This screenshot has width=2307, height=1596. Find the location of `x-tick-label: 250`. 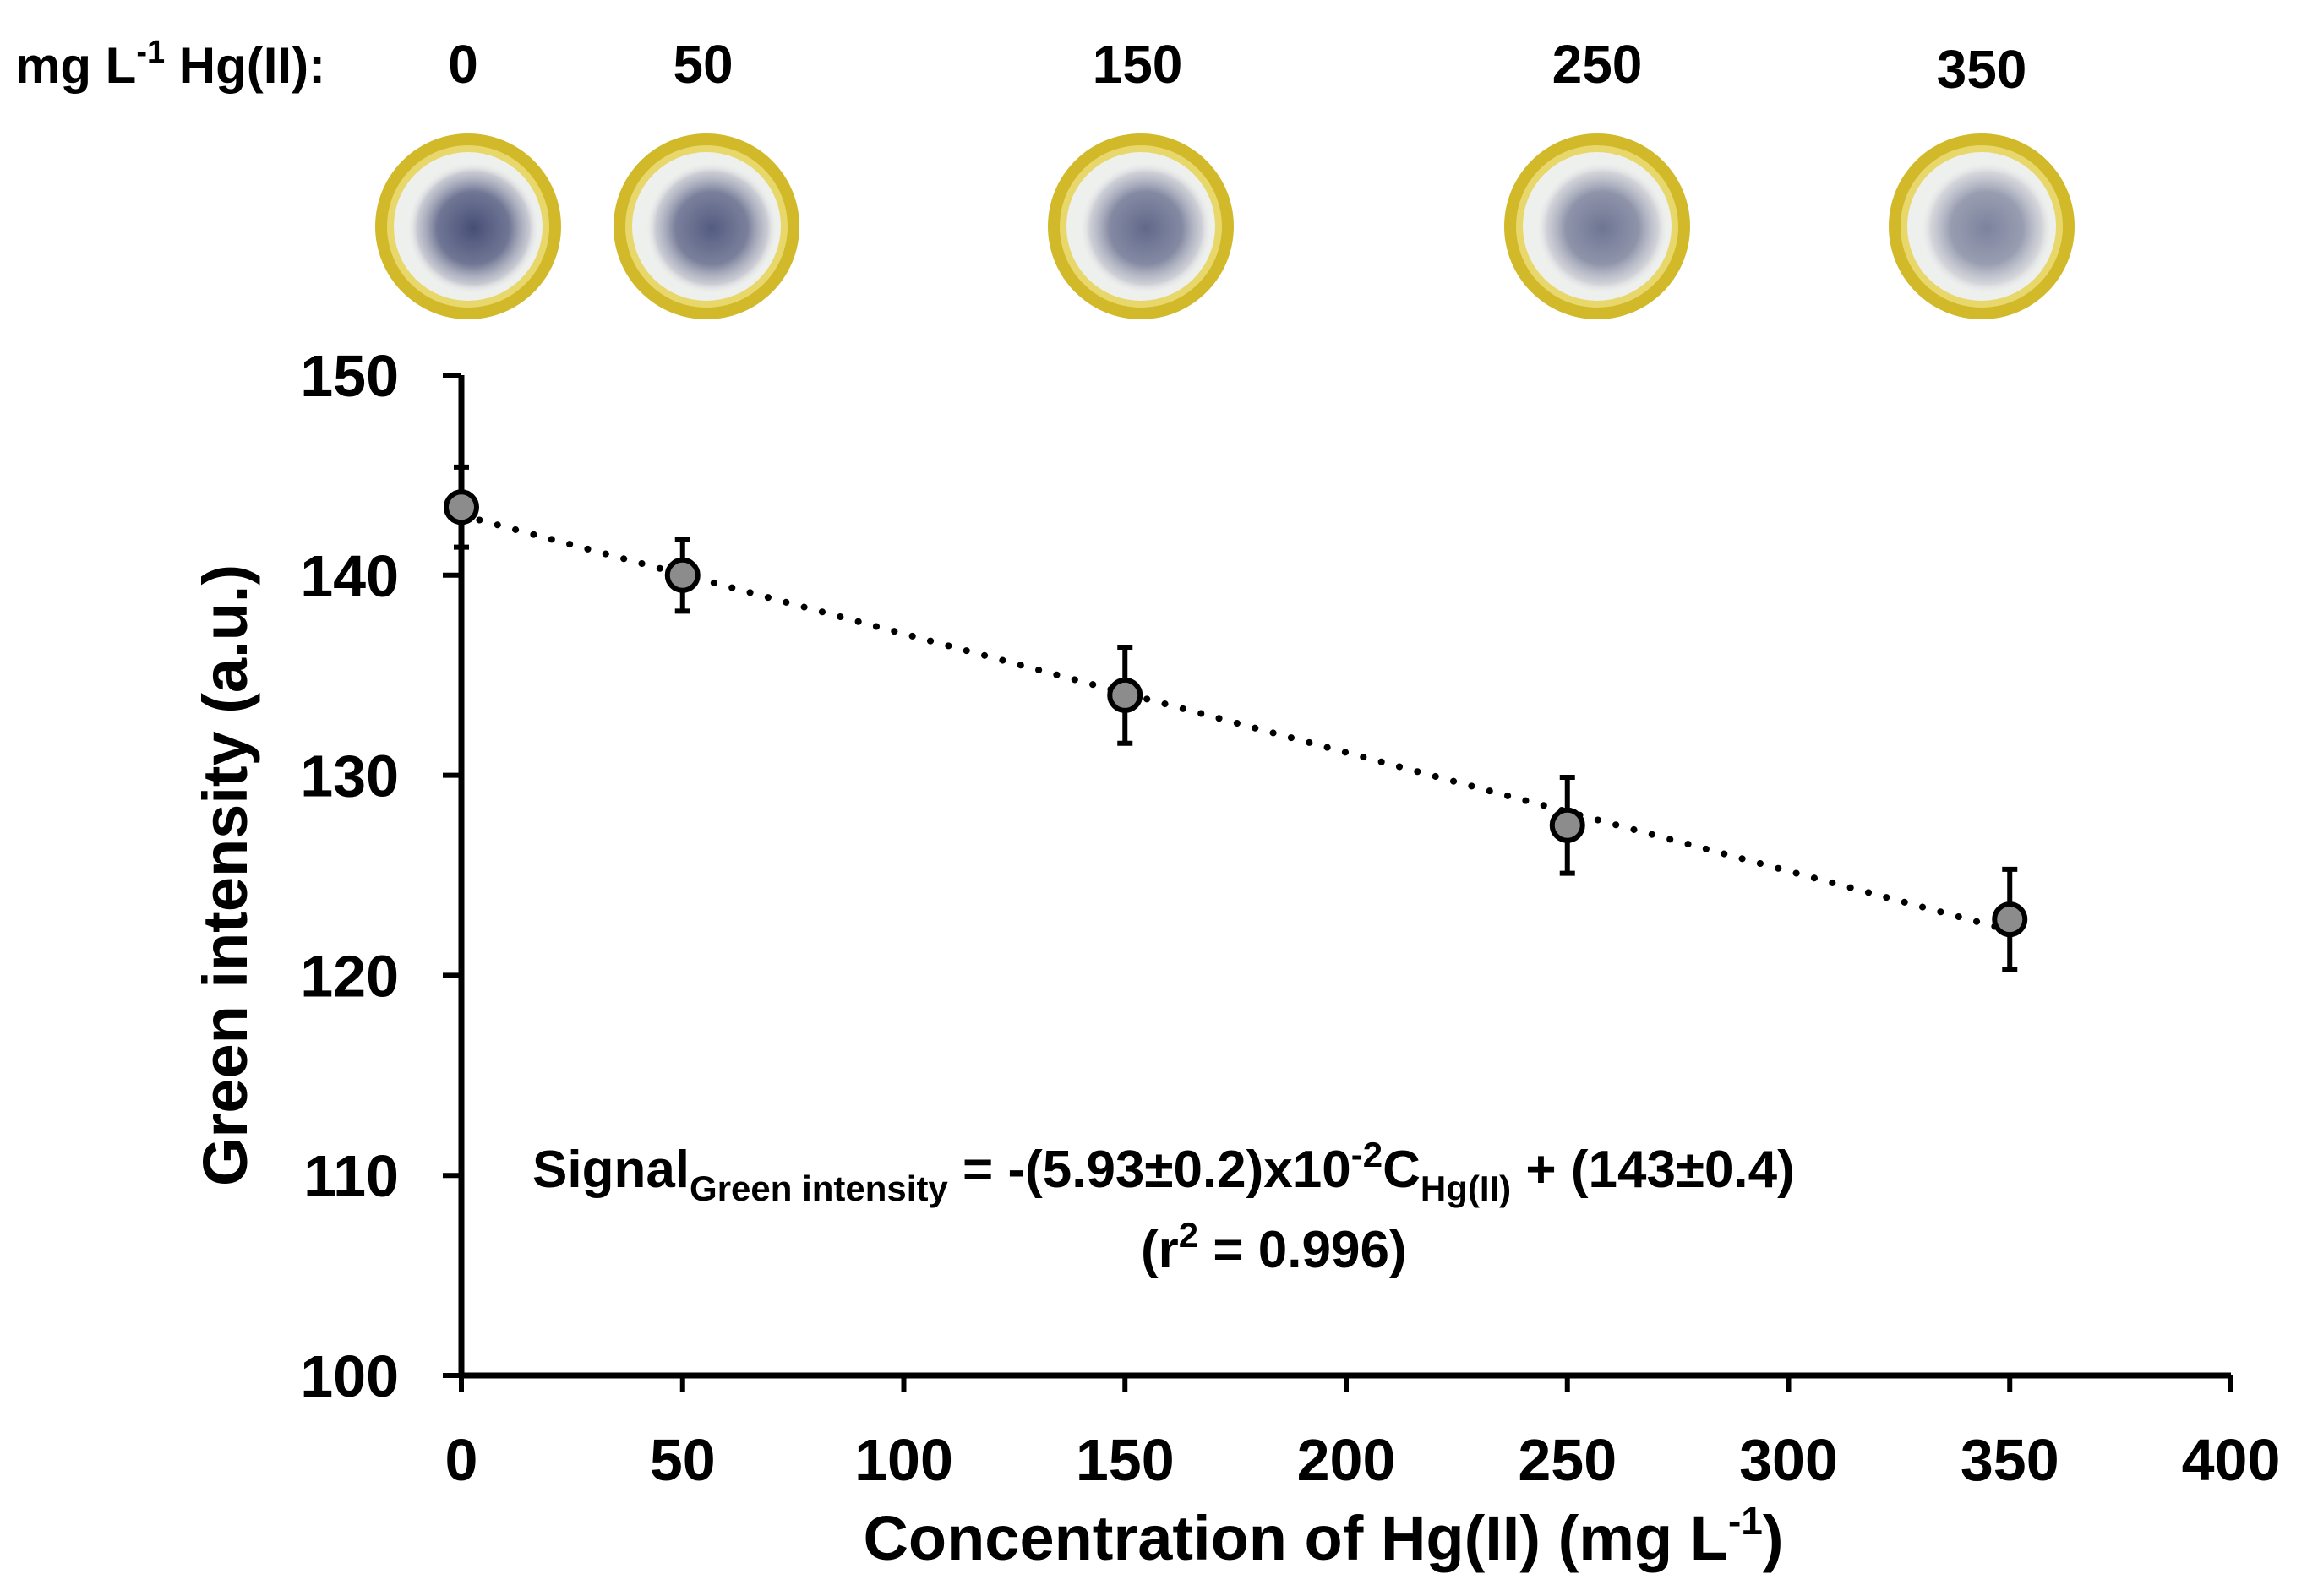

x-tick-label: 250 is located at coordinates (1568, 1460).